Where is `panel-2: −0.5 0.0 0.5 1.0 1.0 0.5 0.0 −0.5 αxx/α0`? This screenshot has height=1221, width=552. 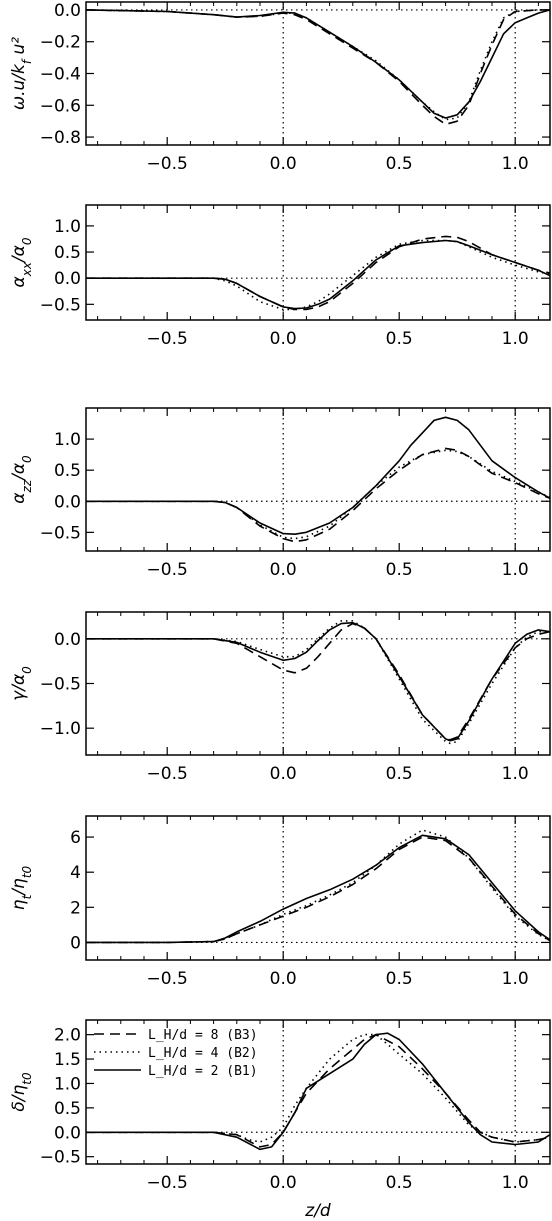 panel-2: −0.5 0.0 0.5 1.0 1.0 0.5 0.0 −0.5 αxx/α0 is located at coordinates (280, 276).